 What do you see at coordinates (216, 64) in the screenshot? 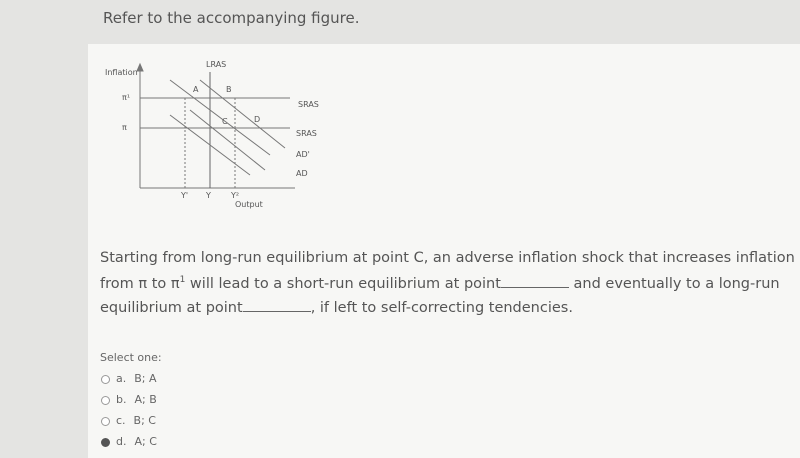
I see `lras-label: LRAS` at bounding box center [216, 64].